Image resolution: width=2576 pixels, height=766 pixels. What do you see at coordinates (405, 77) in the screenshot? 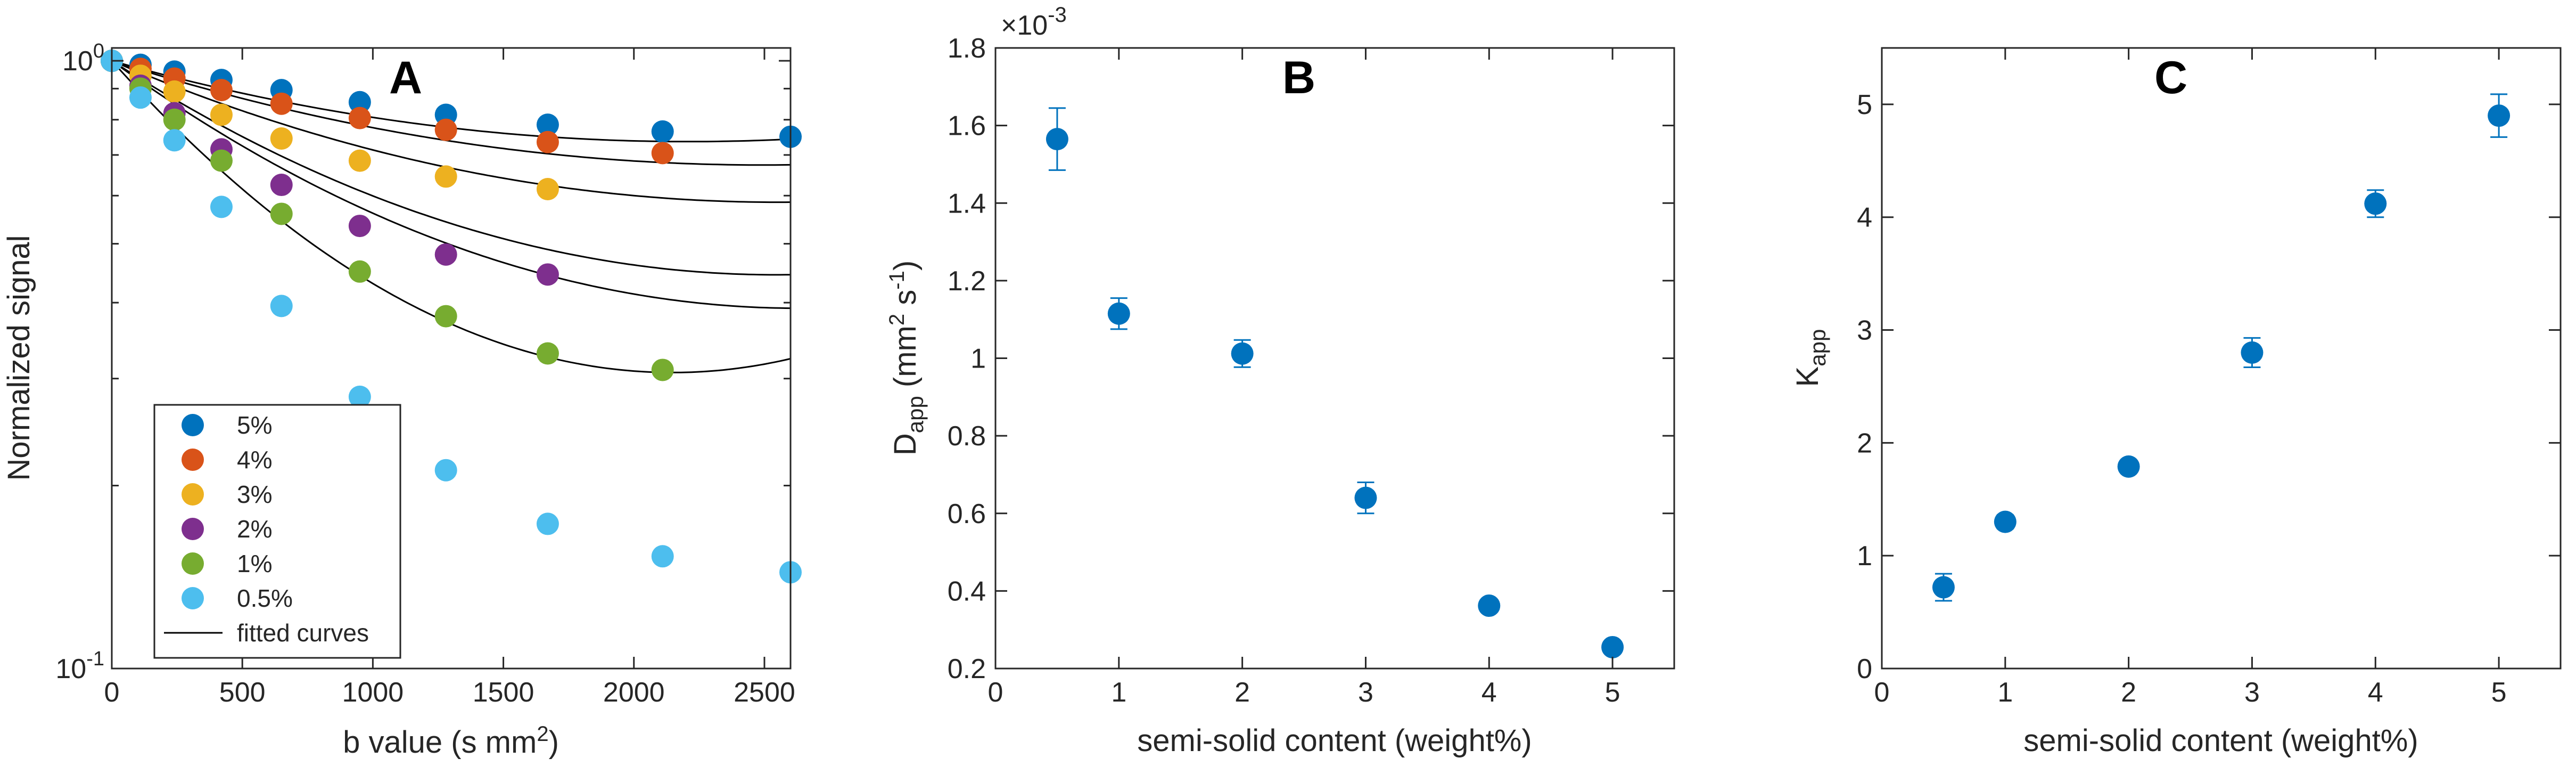
I see `panel-a-label: A` at bounding box center [405, 77].